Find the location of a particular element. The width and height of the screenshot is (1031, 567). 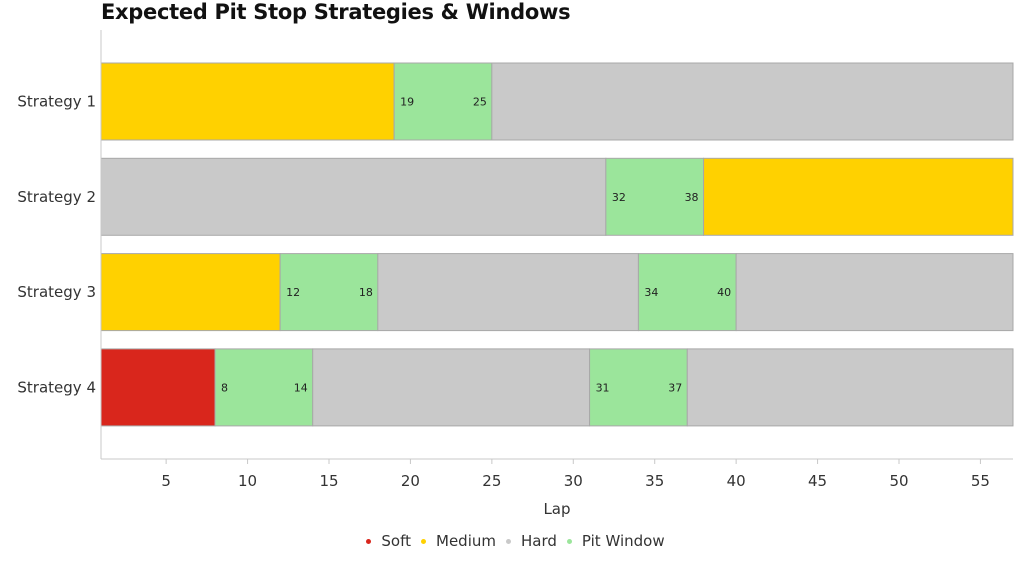

pit-window-start-label: 31 is located at coordinates (603, 387).